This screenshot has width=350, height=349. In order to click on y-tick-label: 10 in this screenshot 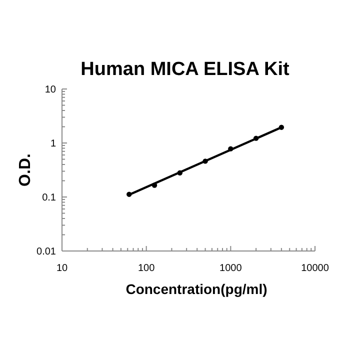, I will do `click(50, 90)`.